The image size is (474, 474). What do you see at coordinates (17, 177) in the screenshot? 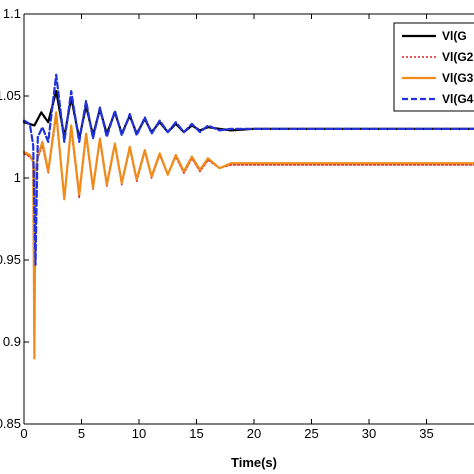
I see `y-tick-label: 1` at bounding box center [17, 177].